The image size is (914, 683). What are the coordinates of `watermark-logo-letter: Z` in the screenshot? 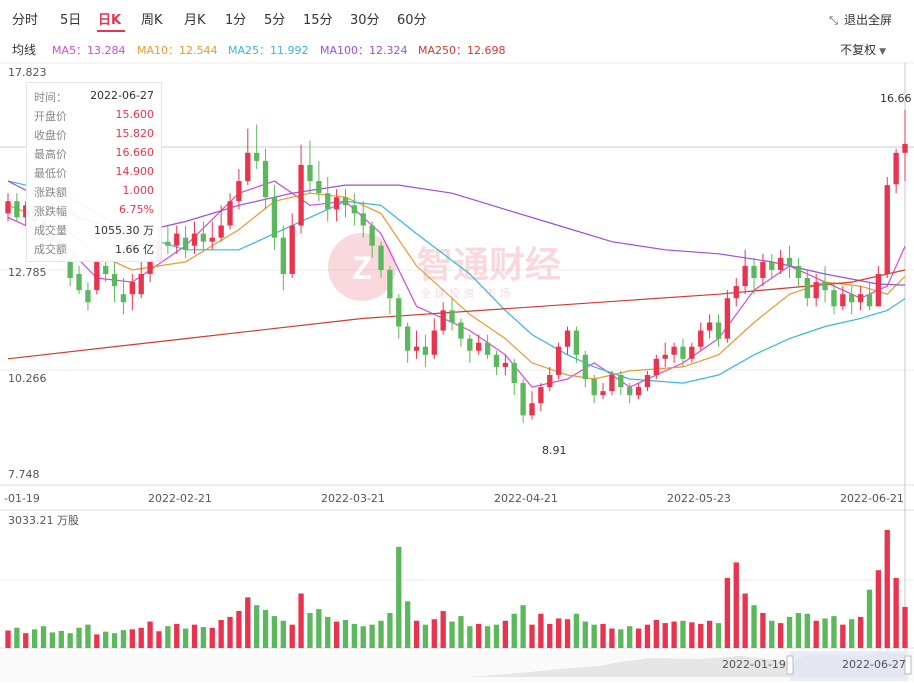 It's located at (362, 268).